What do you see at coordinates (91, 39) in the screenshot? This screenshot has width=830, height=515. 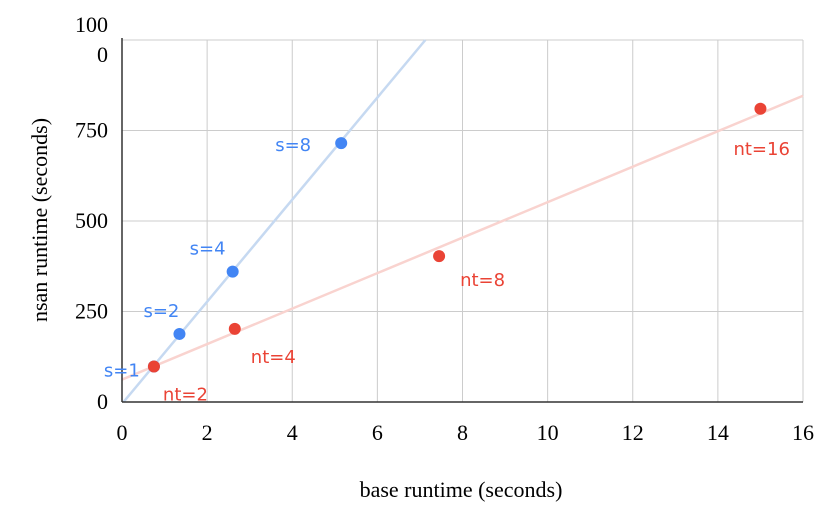 I see `y-tick-label: 100 0` at bounding box center [91, 39].